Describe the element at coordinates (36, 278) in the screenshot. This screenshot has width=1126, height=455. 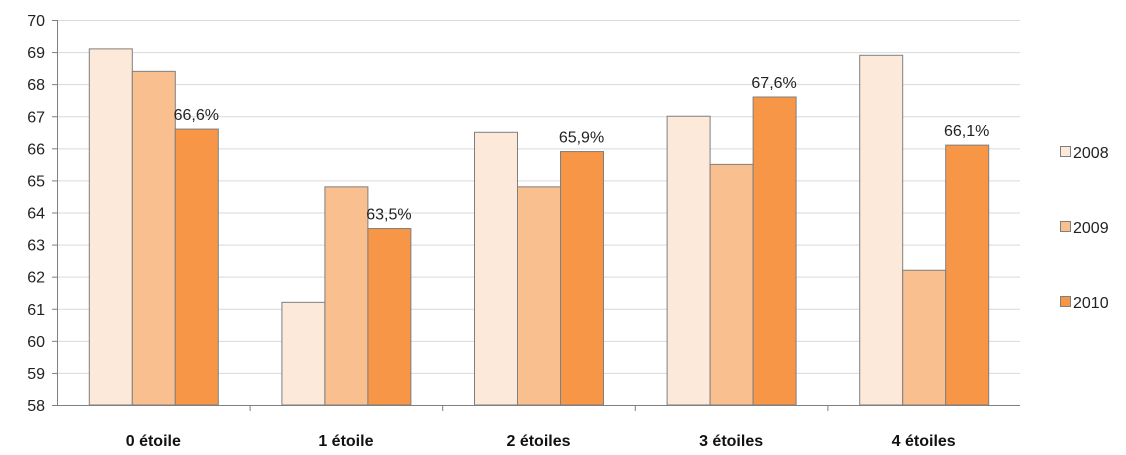
I see `y-tick-label: 62` at that location.